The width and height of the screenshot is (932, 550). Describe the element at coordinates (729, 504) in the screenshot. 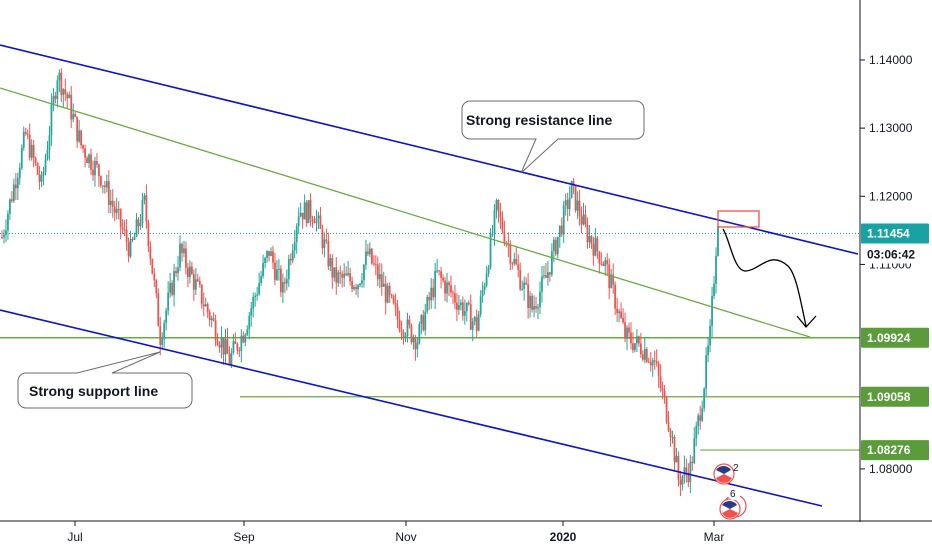

I see `us-flag-icon-canton` at that location.